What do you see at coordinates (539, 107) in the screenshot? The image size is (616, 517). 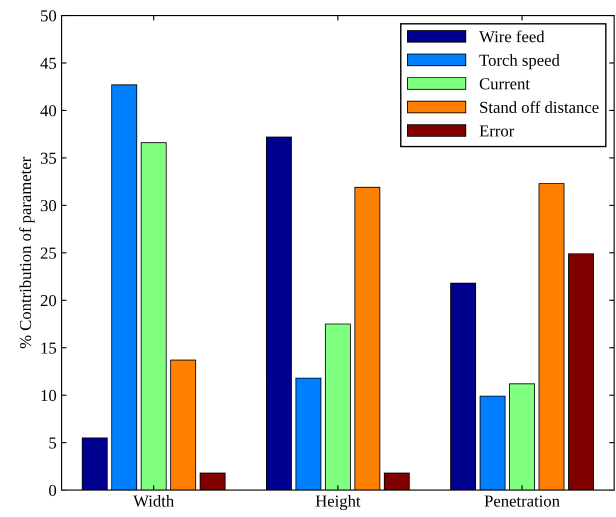 I see `legend-label: Stand off distance` at bounding box center [539, 107].